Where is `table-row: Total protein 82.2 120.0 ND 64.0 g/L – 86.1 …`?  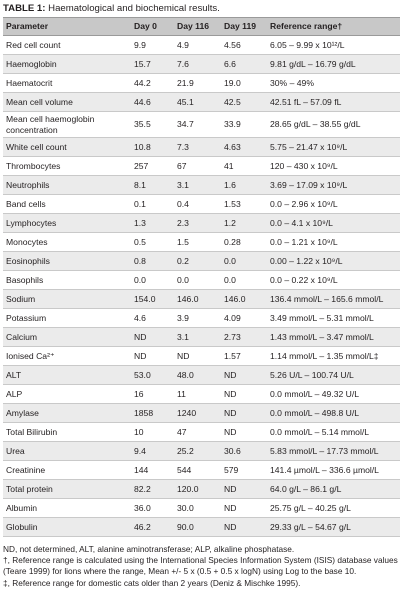
table-row: Total protein 82.2 120.0 ND 64.0 g/L – 86.1 … is located at coordinates (201, 489).